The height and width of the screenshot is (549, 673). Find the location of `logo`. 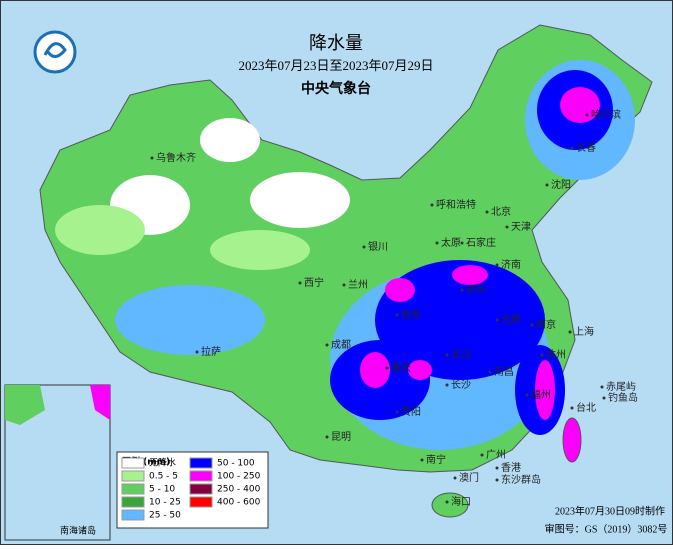

logo is located at coordinates (55, 52).